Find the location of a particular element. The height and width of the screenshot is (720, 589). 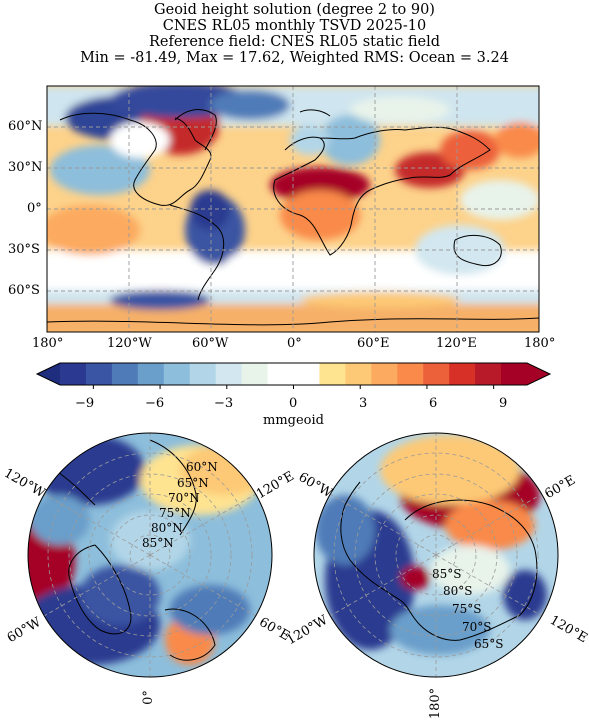

title-line-3: Reference field: CNES RL05 static field is located at coordinates (294, 42).